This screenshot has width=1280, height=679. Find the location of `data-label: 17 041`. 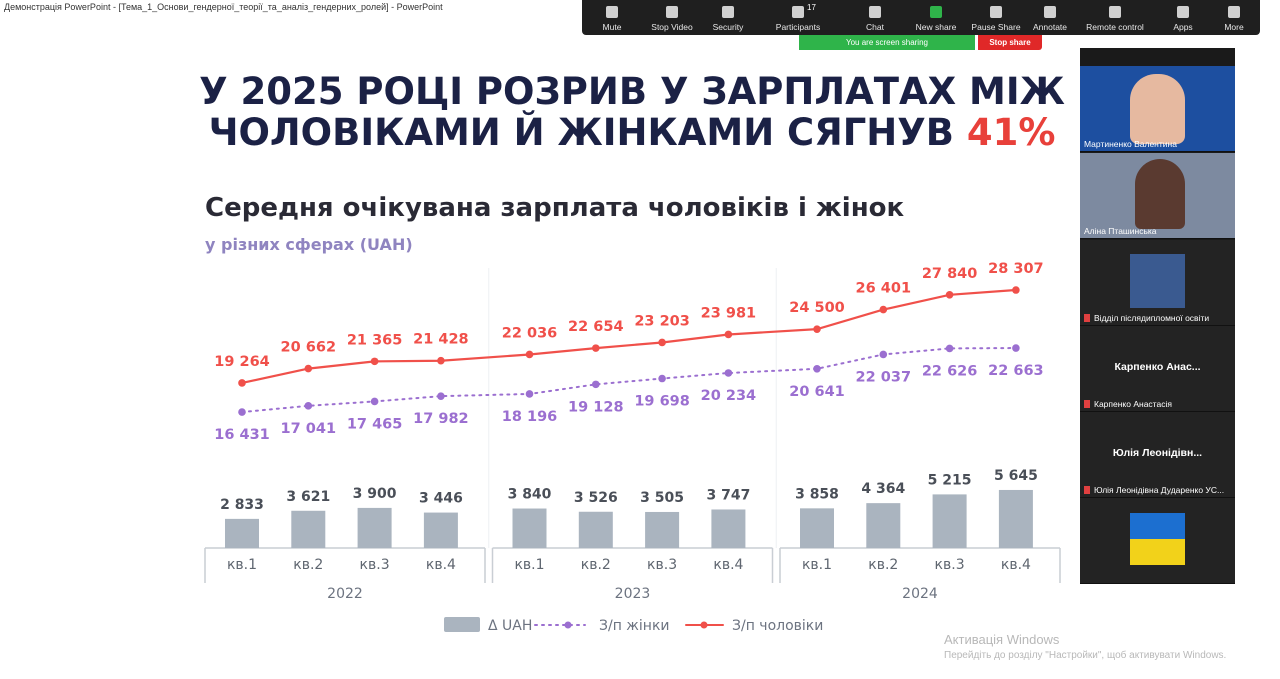

data-label: 17 041 is located at coordinates (309, 429).